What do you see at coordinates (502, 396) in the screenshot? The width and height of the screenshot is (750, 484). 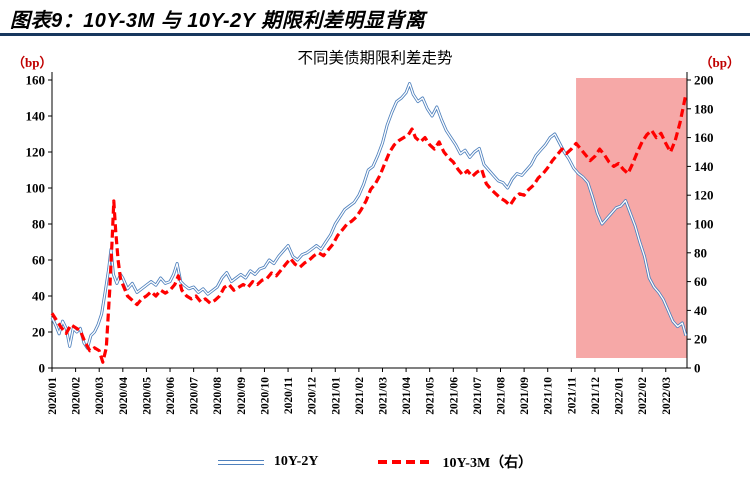 I see `svg-text: 2021/08` at bounding box center [502, 396].